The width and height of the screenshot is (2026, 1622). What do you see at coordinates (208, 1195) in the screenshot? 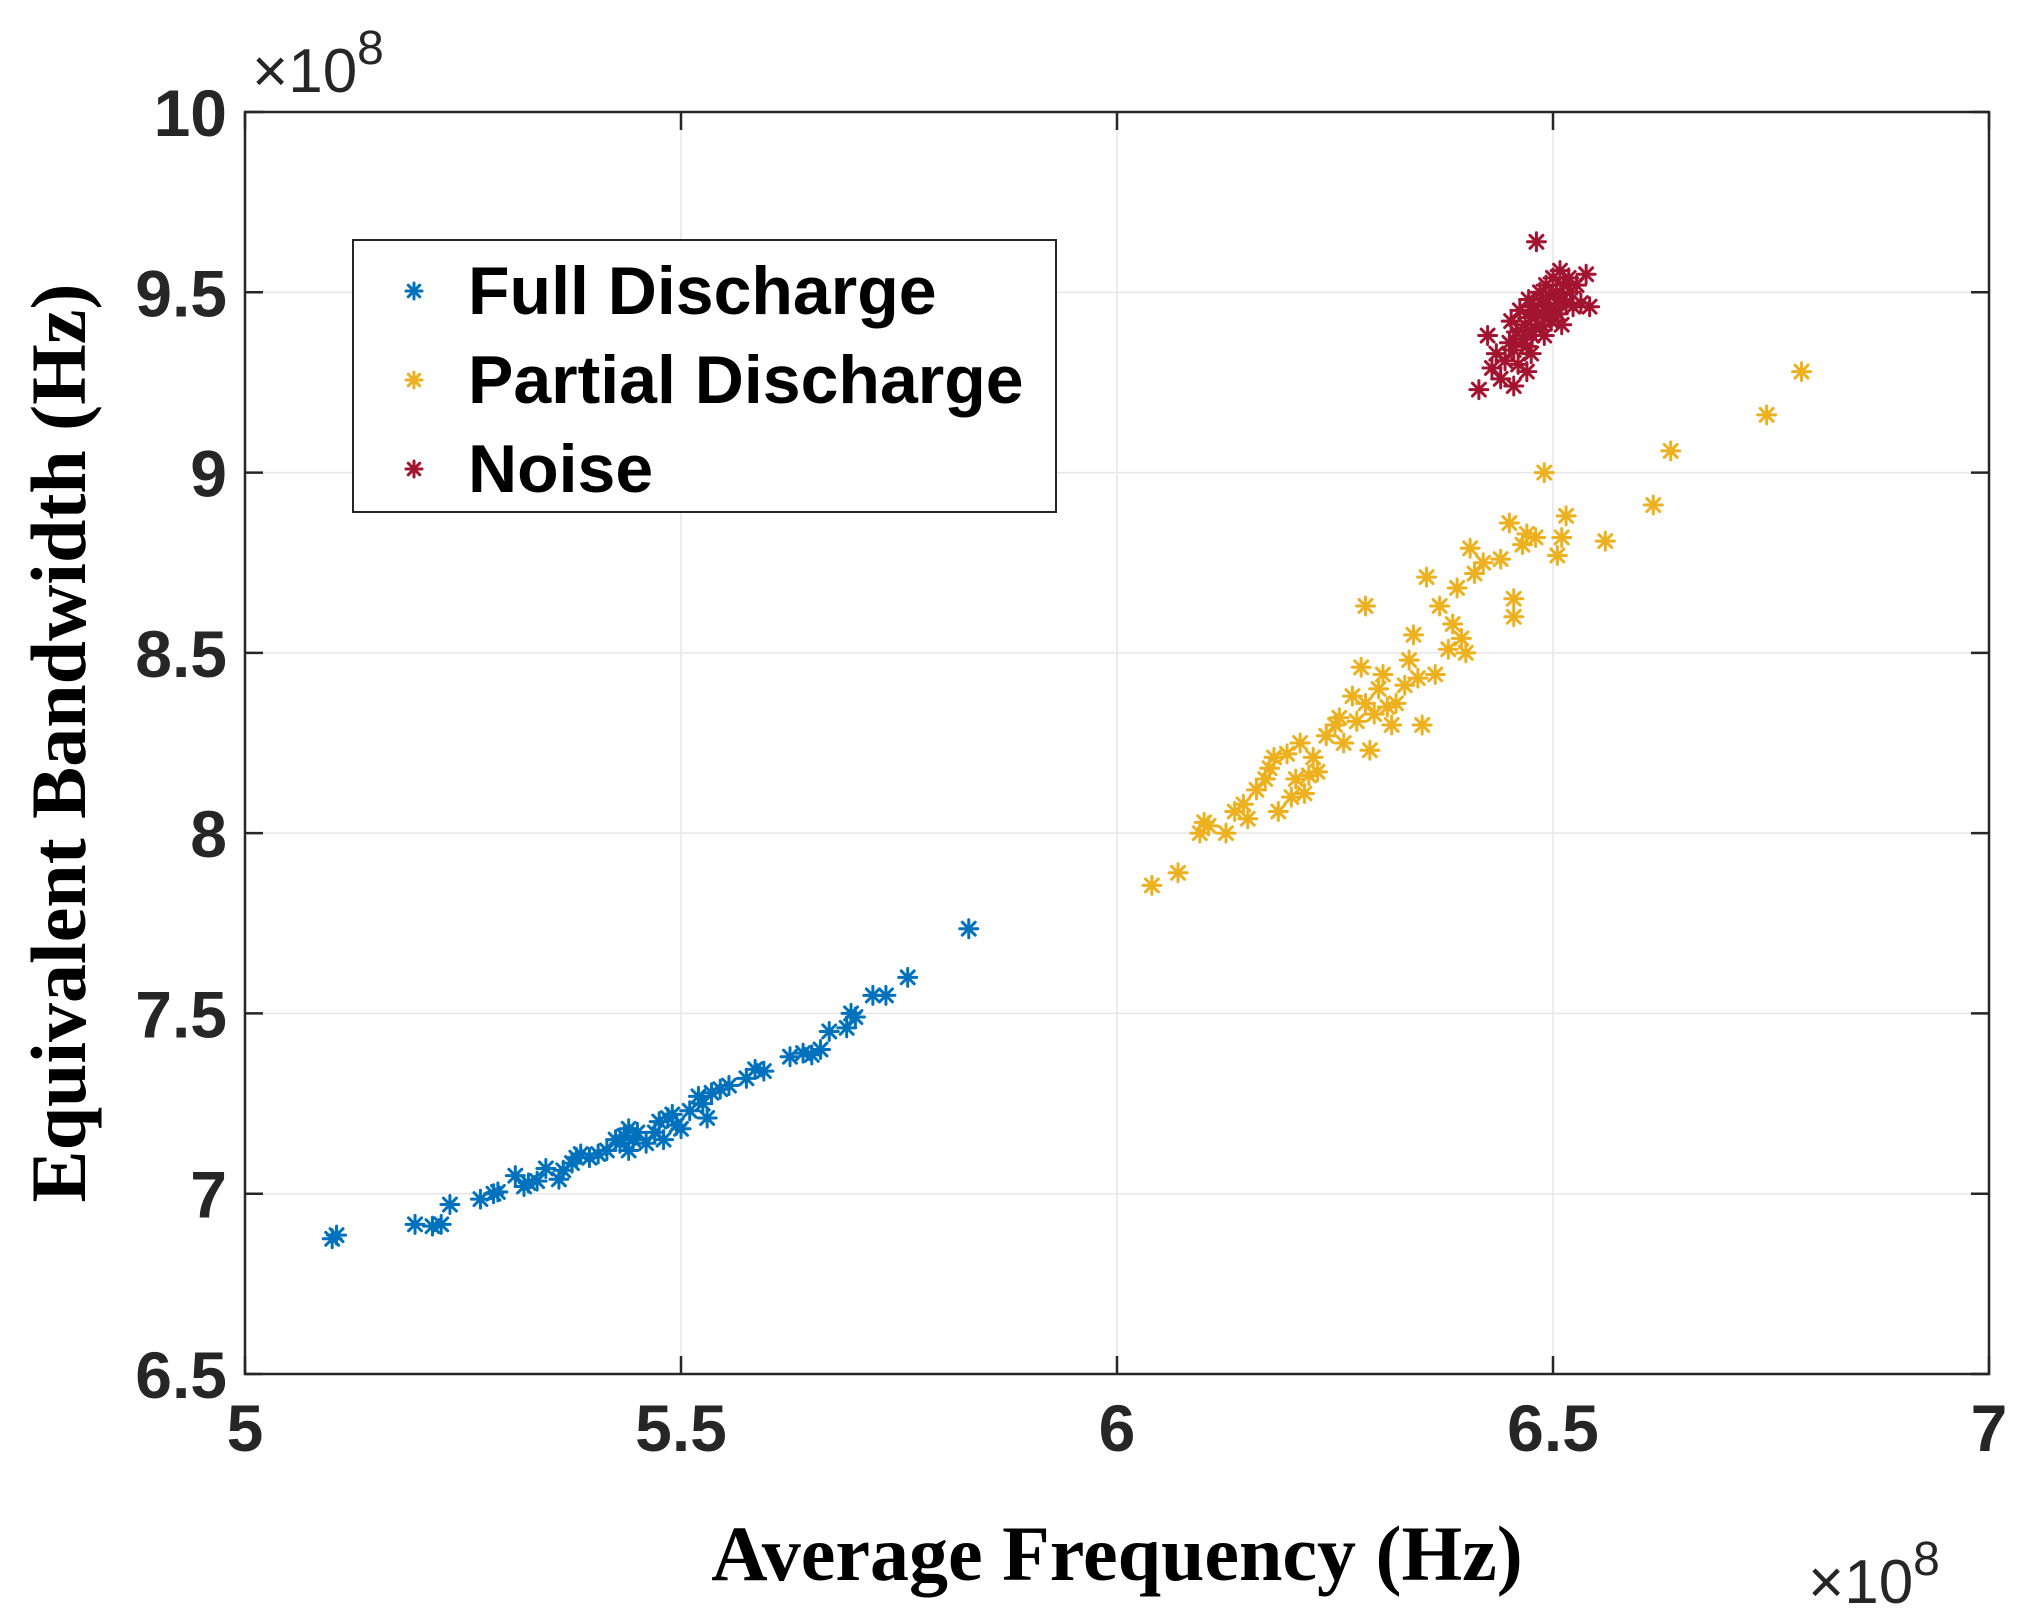
I see `y-tick-label: 7` at bounding box center [208, 1195].